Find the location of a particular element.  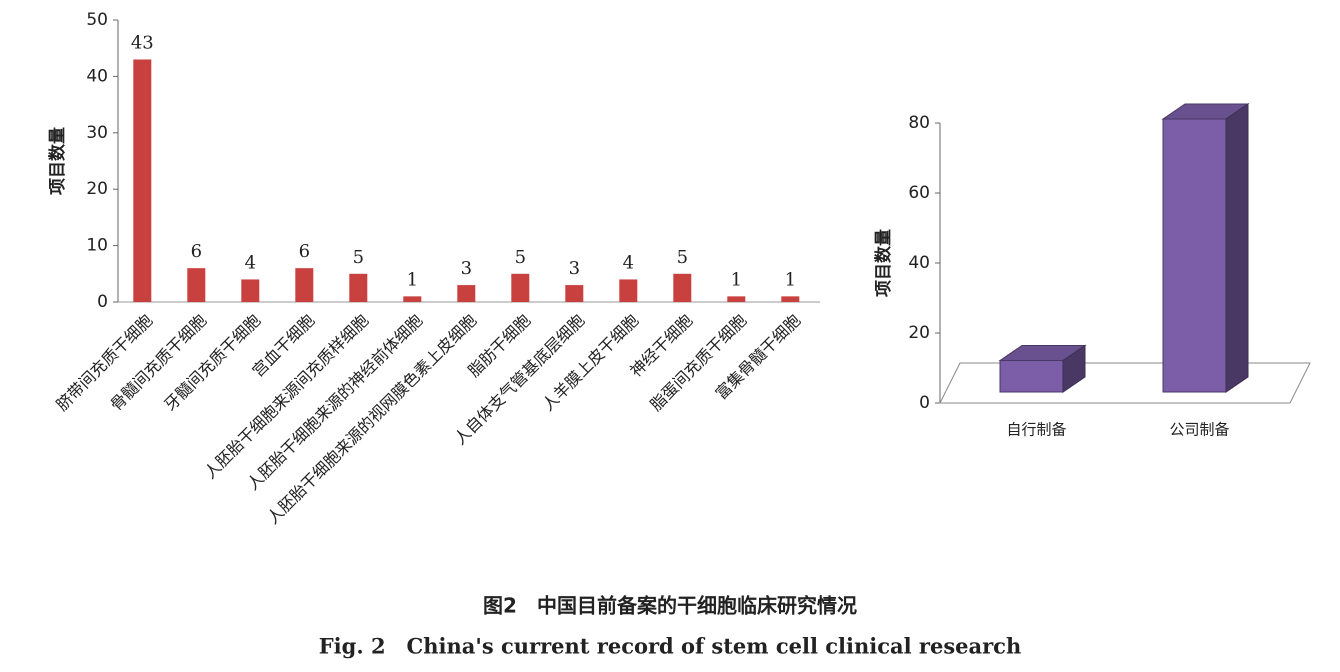

x-tick-label: 骨髓间充质干细胞 is located at coordinates (158, 363).